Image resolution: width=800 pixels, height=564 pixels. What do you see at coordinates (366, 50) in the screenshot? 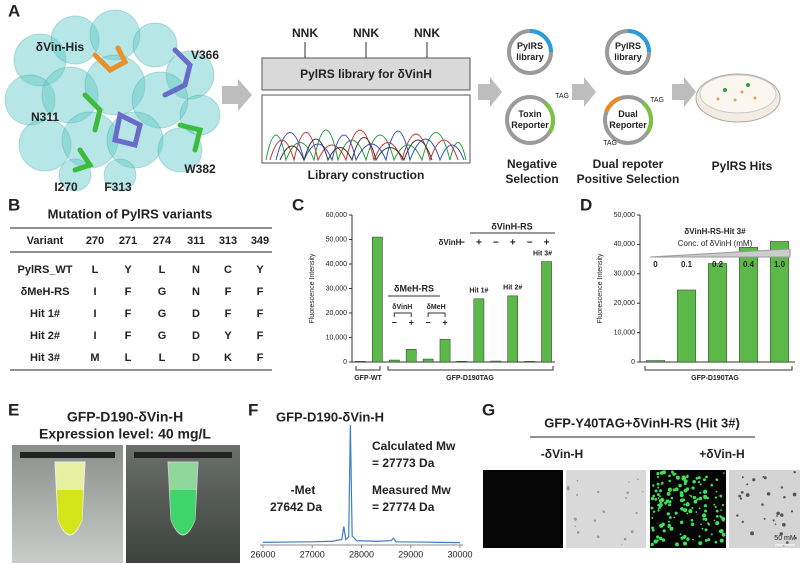
I see `codon-ticks` at bounding box center [366, 50].